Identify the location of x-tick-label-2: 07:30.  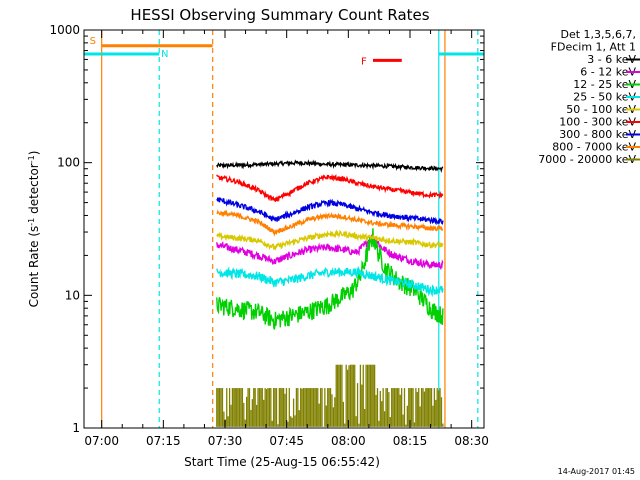
(225, 441).